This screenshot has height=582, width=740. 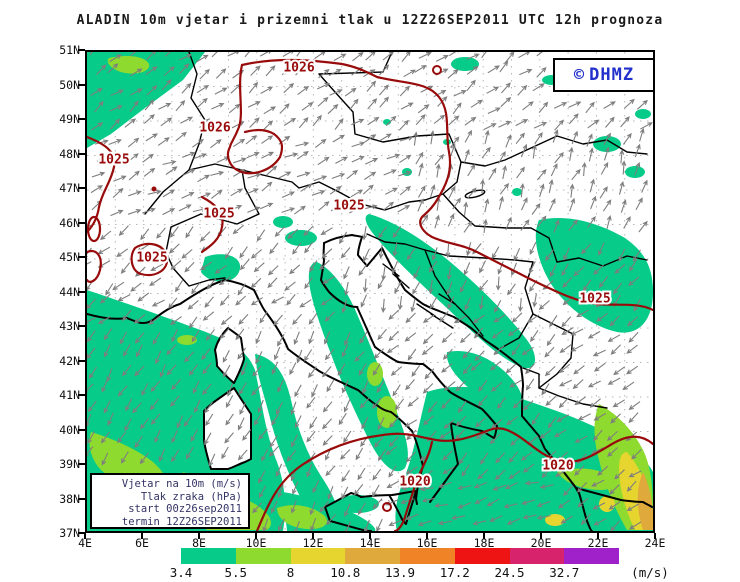 I want to click on lon-tick-label: 20E, so click(x=541, y=543).